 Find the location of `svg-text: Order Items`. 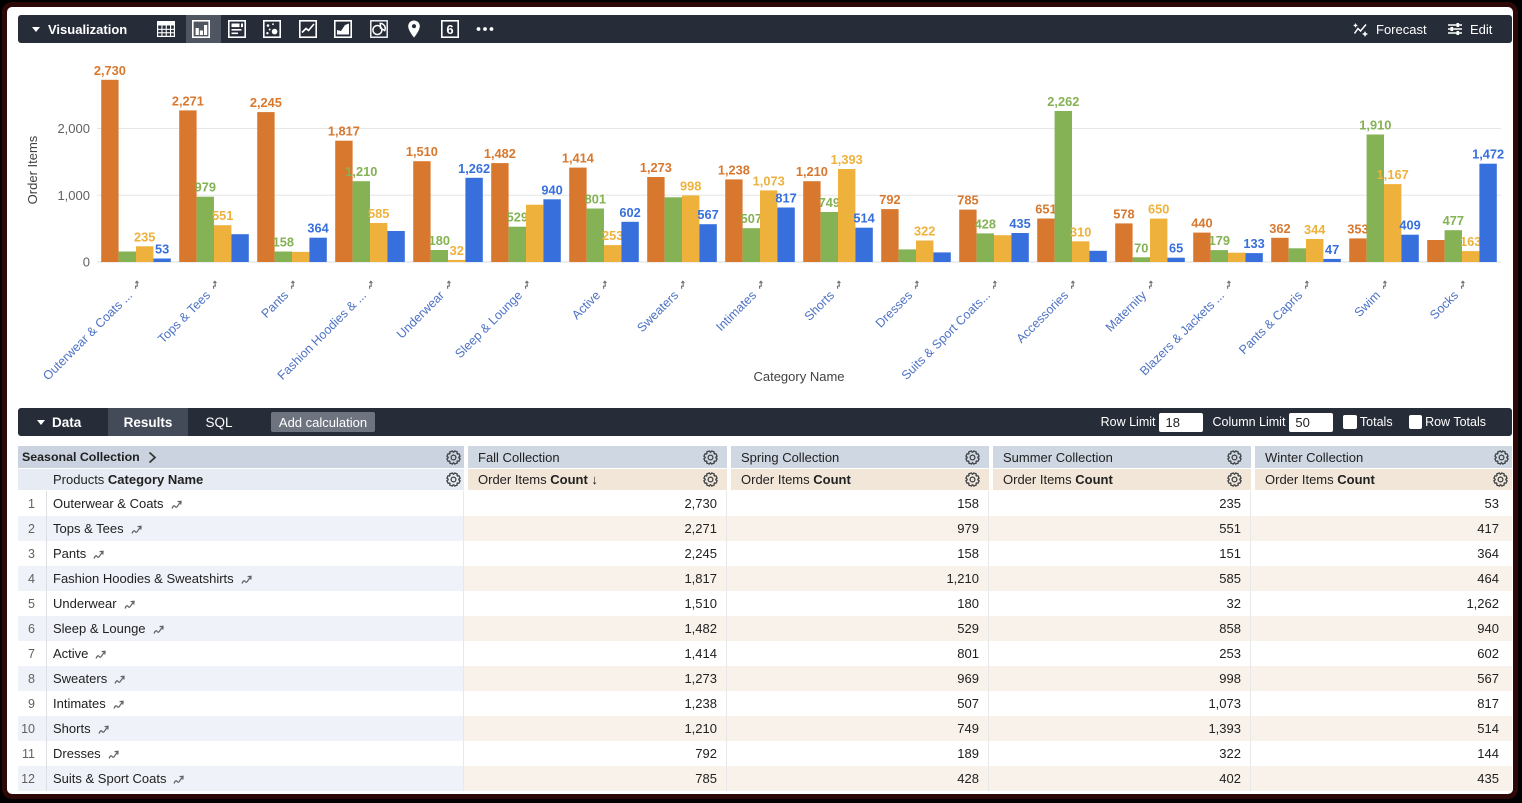

svg-text: Order Items is located at coordinates (32, 169).